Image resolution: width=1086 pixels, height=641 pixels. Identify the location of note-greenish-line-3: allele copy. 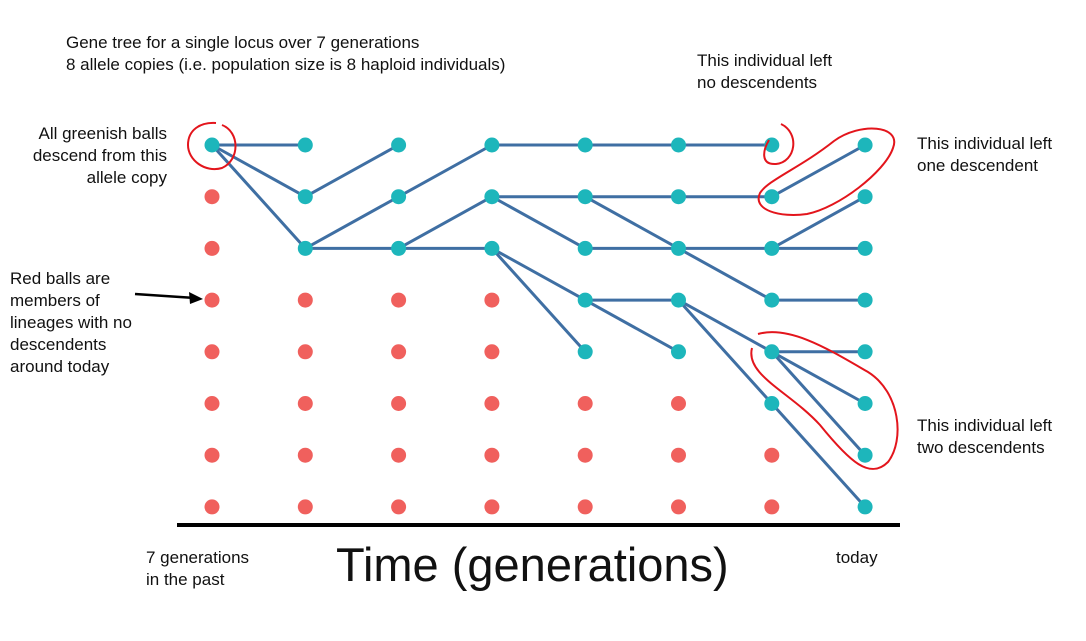
(126, 177).